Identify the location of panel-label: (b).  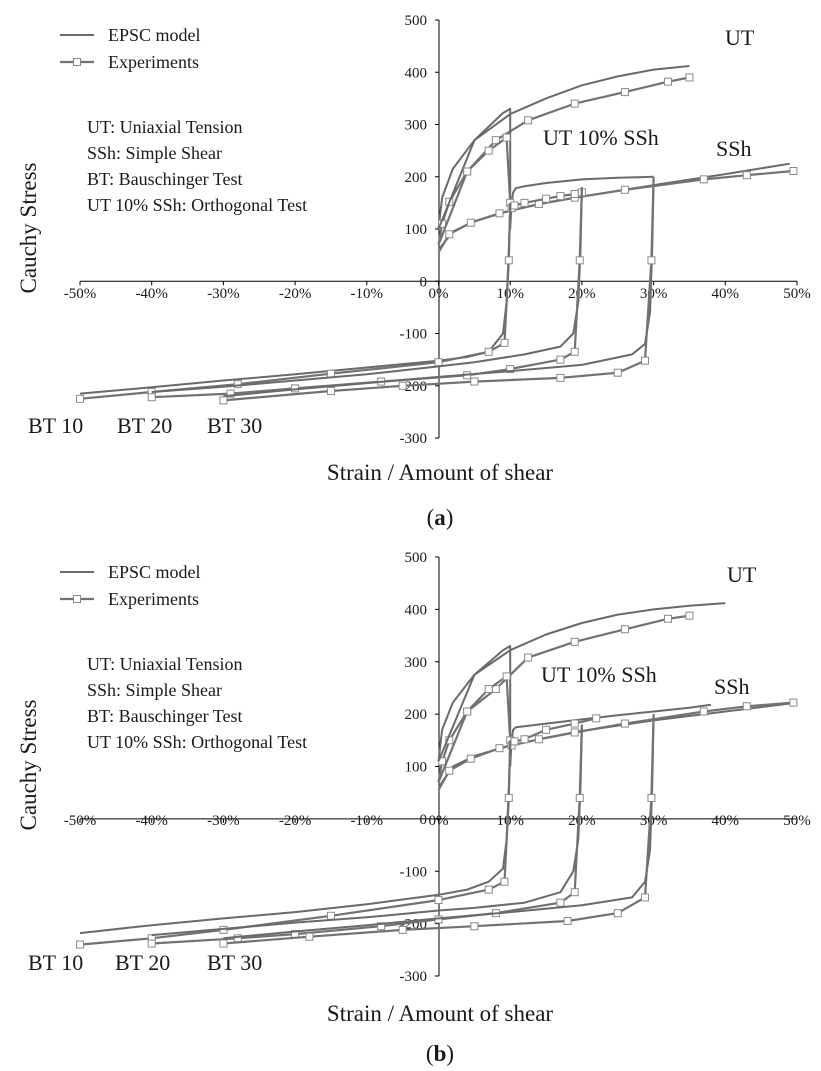
(440, 1053).